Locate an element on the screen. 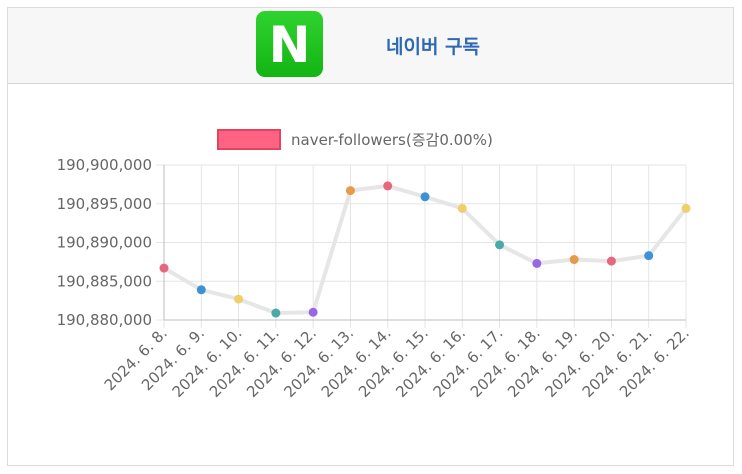 This screenshot has width=742, height=474. legend-label: naver-followers(증감0.00%) is located at coordinates (392, 140).